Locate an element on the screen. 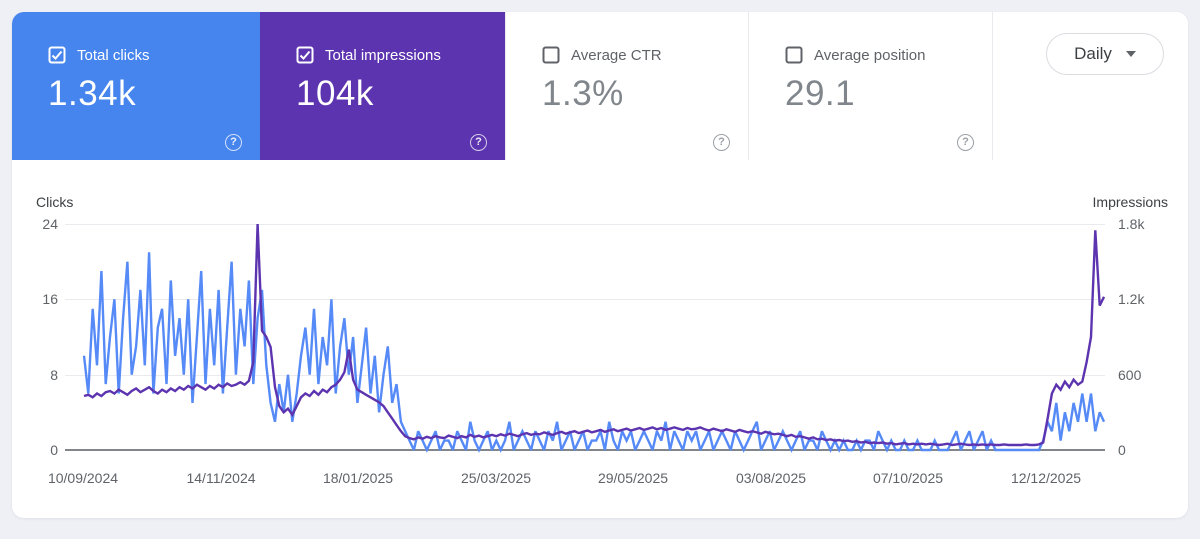  metric-label: Average CTR is located at coordinates (616, 55).